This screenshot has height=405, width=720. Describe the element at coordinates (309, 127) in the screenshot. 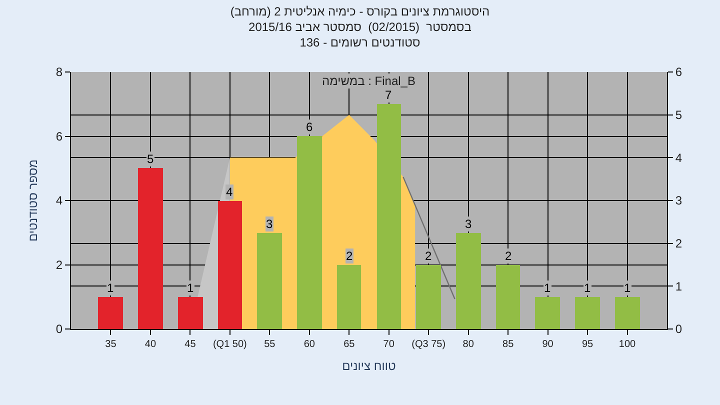

I see `data-label: 6` at that location.